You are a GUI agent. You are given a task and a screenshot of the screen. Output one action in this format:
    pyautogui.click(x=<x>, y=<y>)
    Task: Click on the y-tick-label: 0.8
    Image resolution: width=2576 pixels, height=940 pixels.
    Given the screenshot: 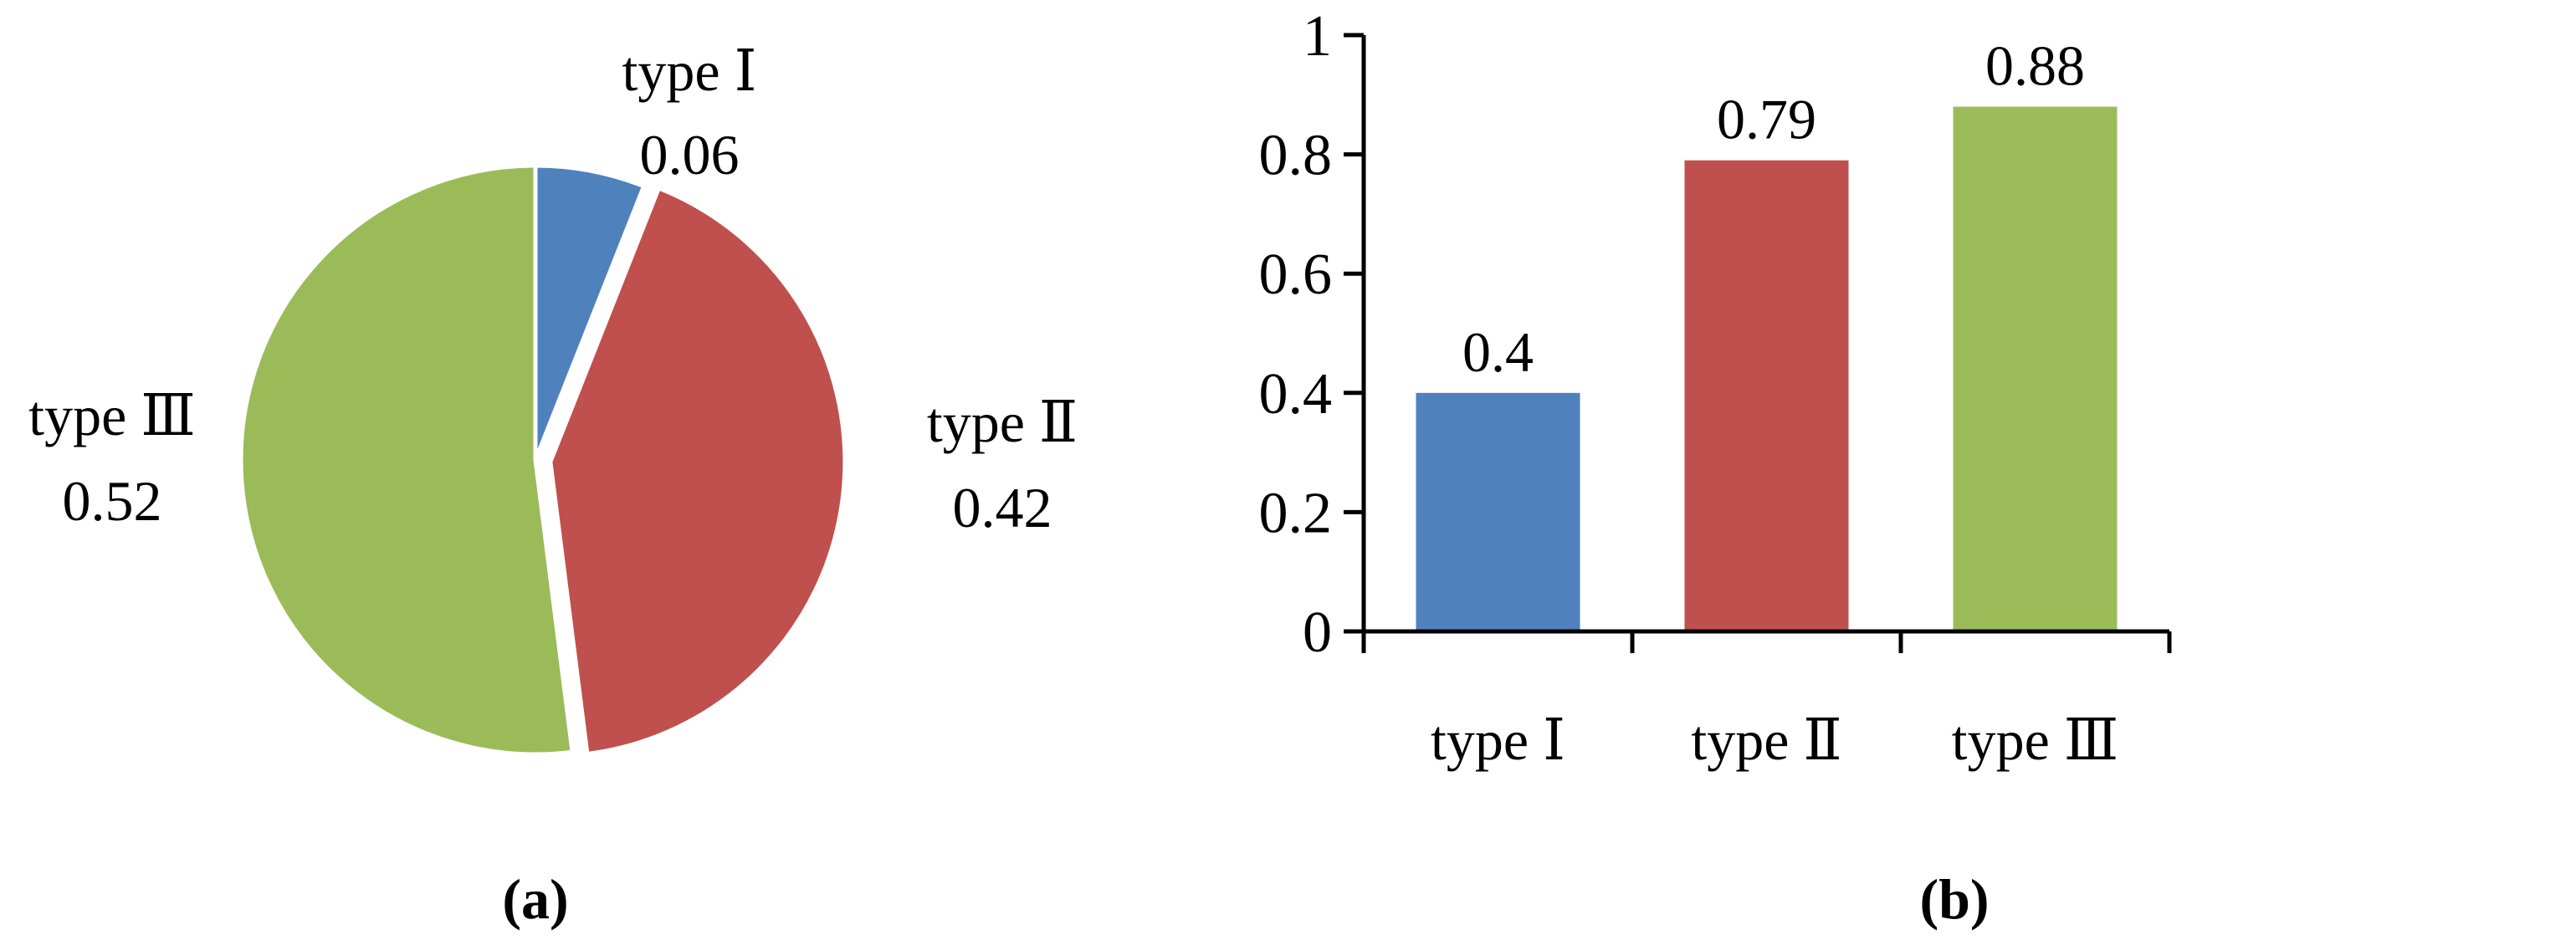 What is the action you would take?
    pyautogui.click(x=1296, y=156)
    